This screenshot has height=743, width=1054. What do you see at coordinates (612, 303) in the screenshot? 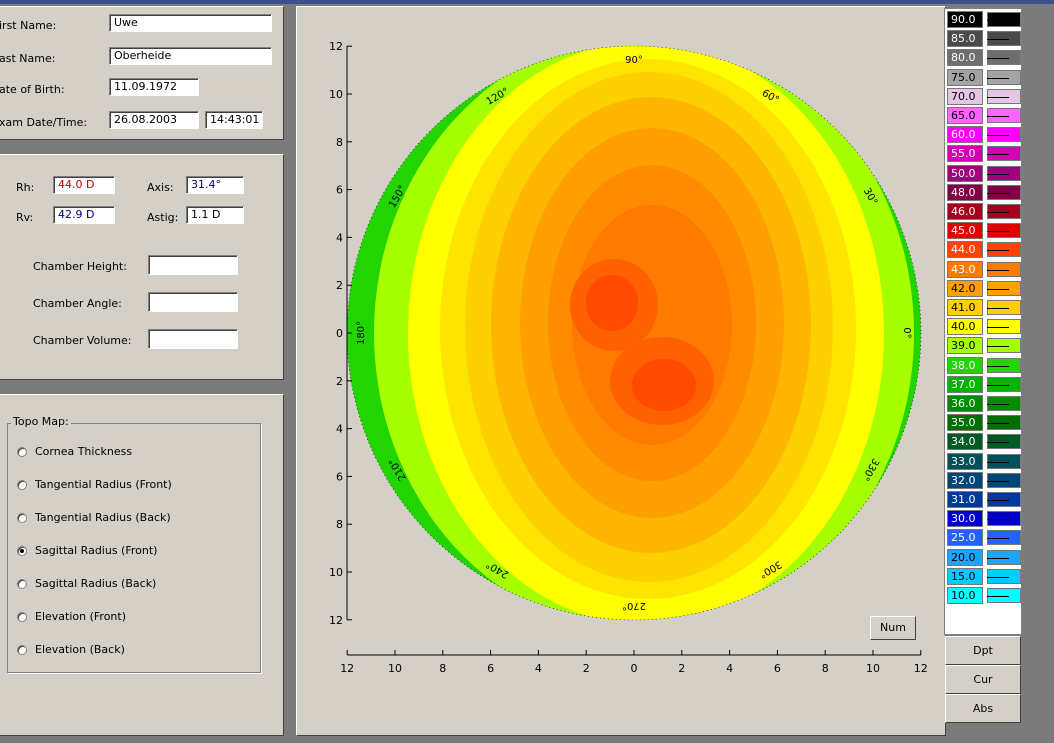
I see `contour-band` at bounding box center [612, 303].